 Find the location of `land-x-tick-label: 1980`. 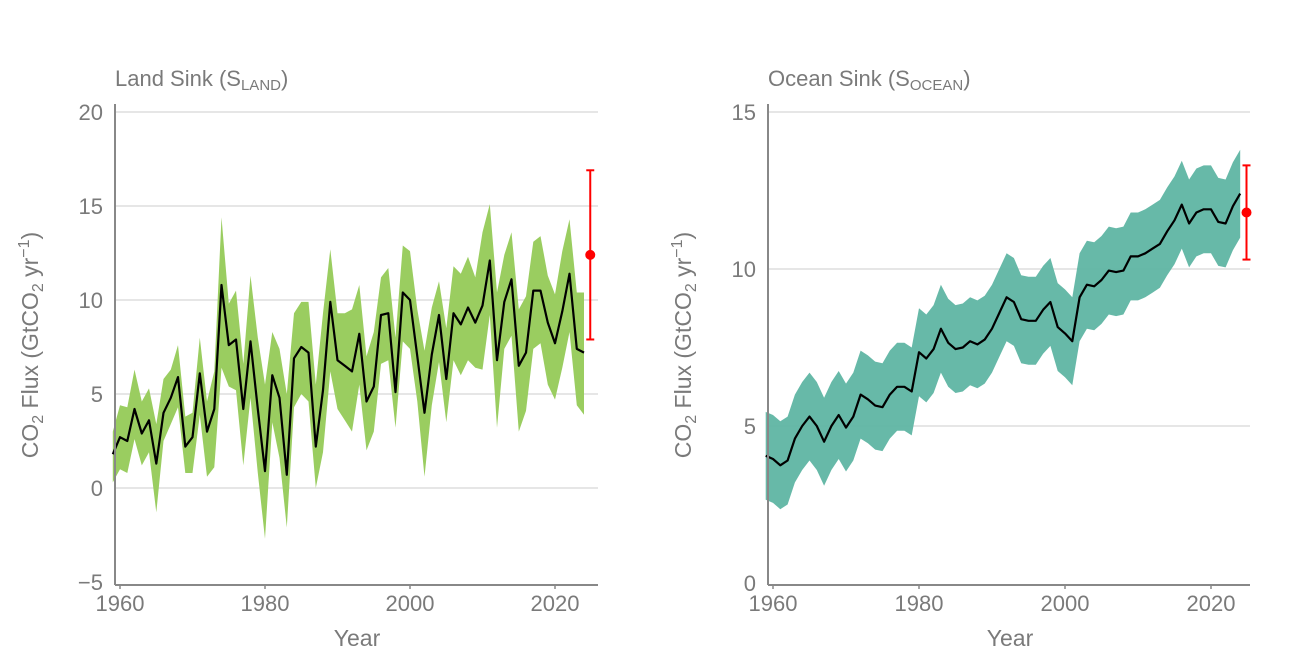

land-x-tick-label: 1980 is located at coordinates (265, 603).